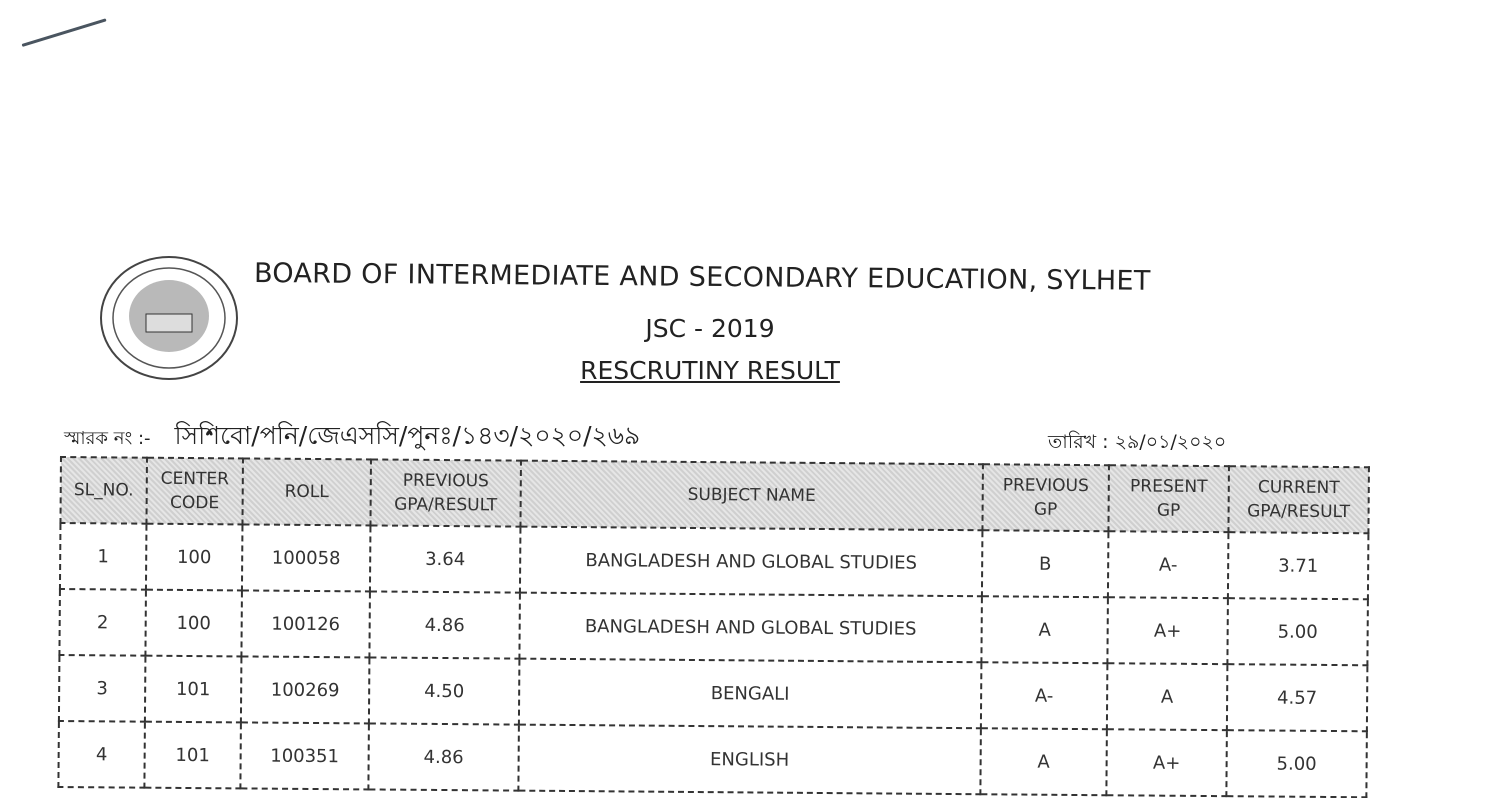 This screenshot has height=798, width=1500. What do you see at coordinates (1167, 697) in the screenshot?
I see `cell-present-gp: A` at bounding box center [1167, 697].